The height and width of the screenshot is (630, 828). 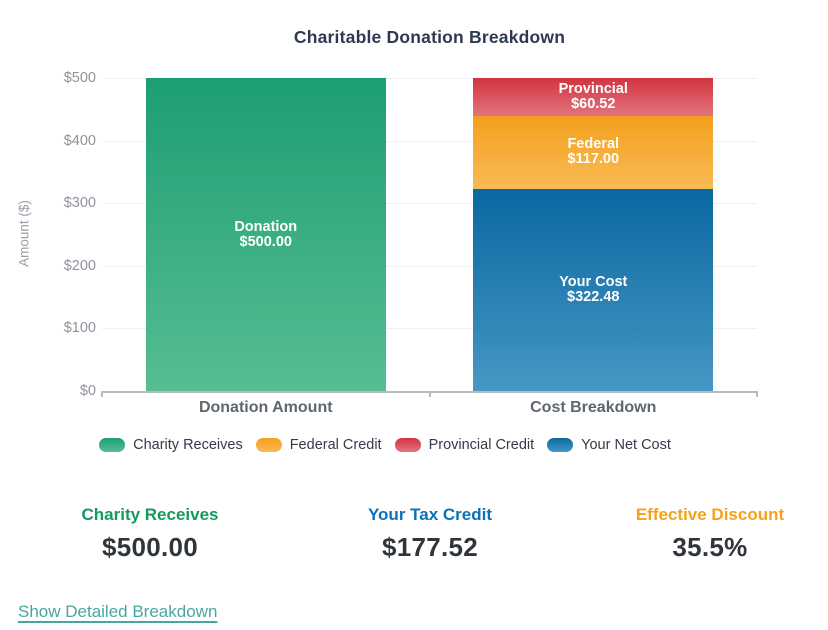 I want to click on y-tick-label: $500, so click(x=79, y=78).